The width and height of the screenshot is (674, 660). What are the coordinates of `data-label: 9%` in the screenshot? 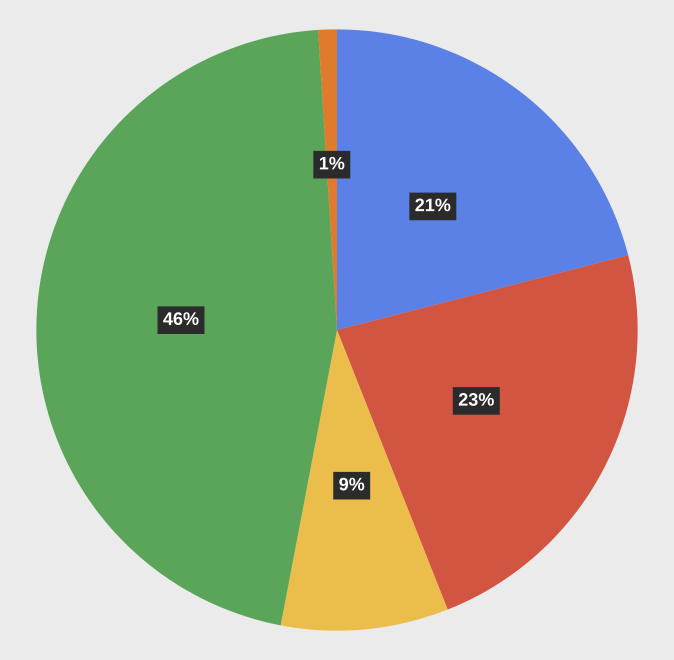 It's located at (351, 484).